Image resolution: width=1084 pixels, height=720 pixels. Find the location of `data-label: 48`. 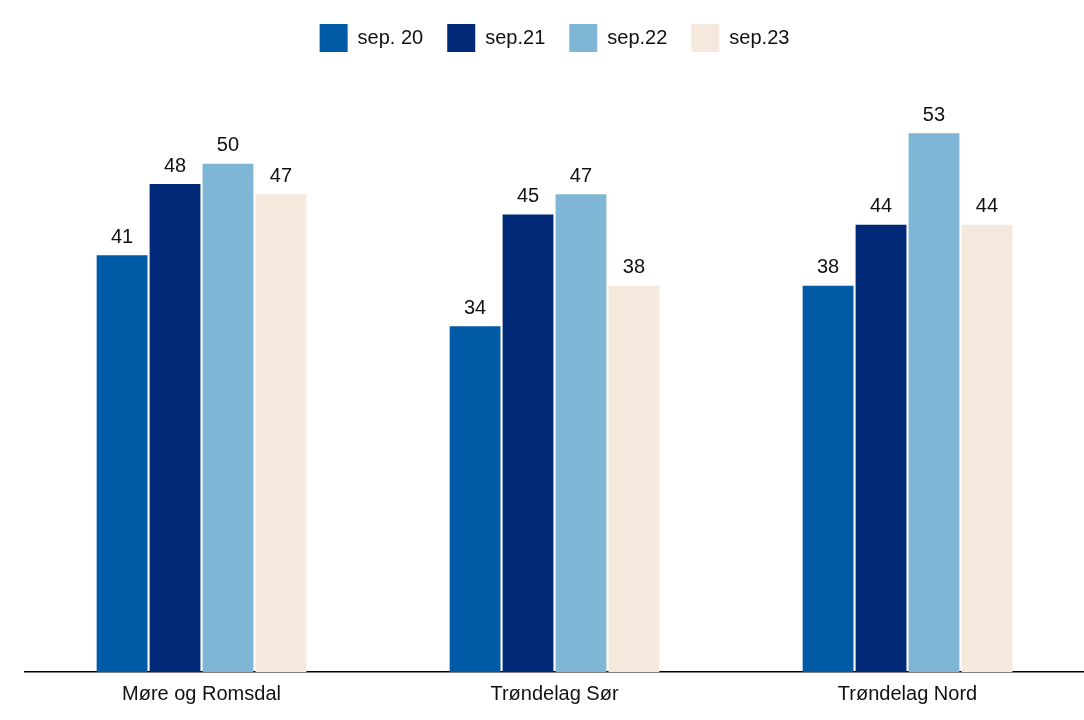

data-label: 48 is located at coordinates (175, 164).